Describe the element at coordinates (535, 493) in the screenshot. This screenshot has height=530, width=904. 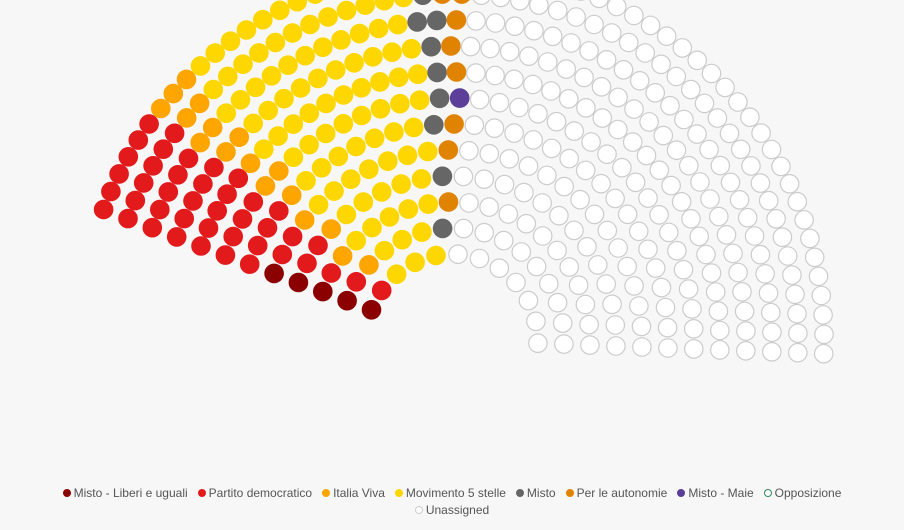
I see `legend-item: Misto` at that location.